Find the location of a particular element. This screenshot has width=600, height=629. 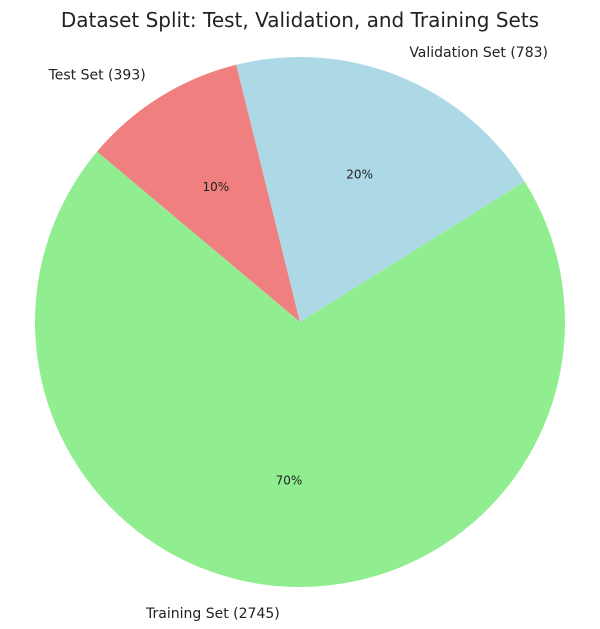

pie-slice-label-validation-set: Validation Set (783) is located at coordinates (478, 53).